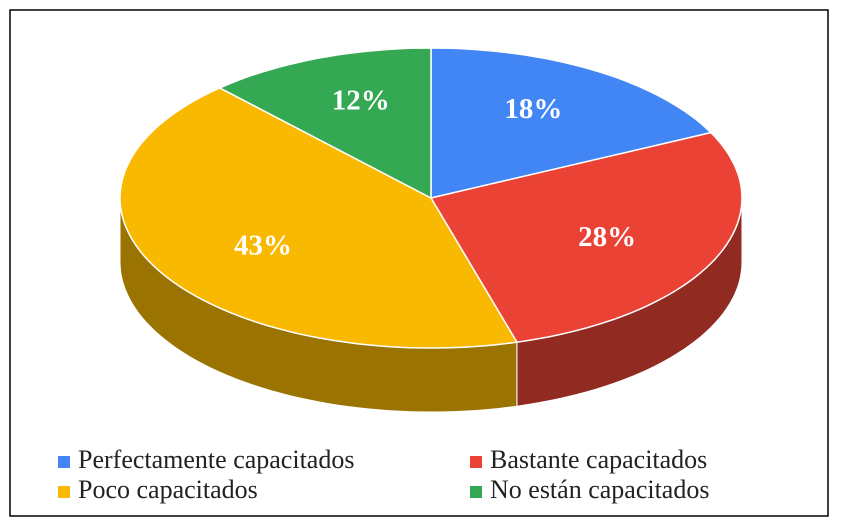 Image resolution: width=841 pixels, height=527 pixels. I want to click on legend-label: Perfectamente capacitados, so click(216, 459).